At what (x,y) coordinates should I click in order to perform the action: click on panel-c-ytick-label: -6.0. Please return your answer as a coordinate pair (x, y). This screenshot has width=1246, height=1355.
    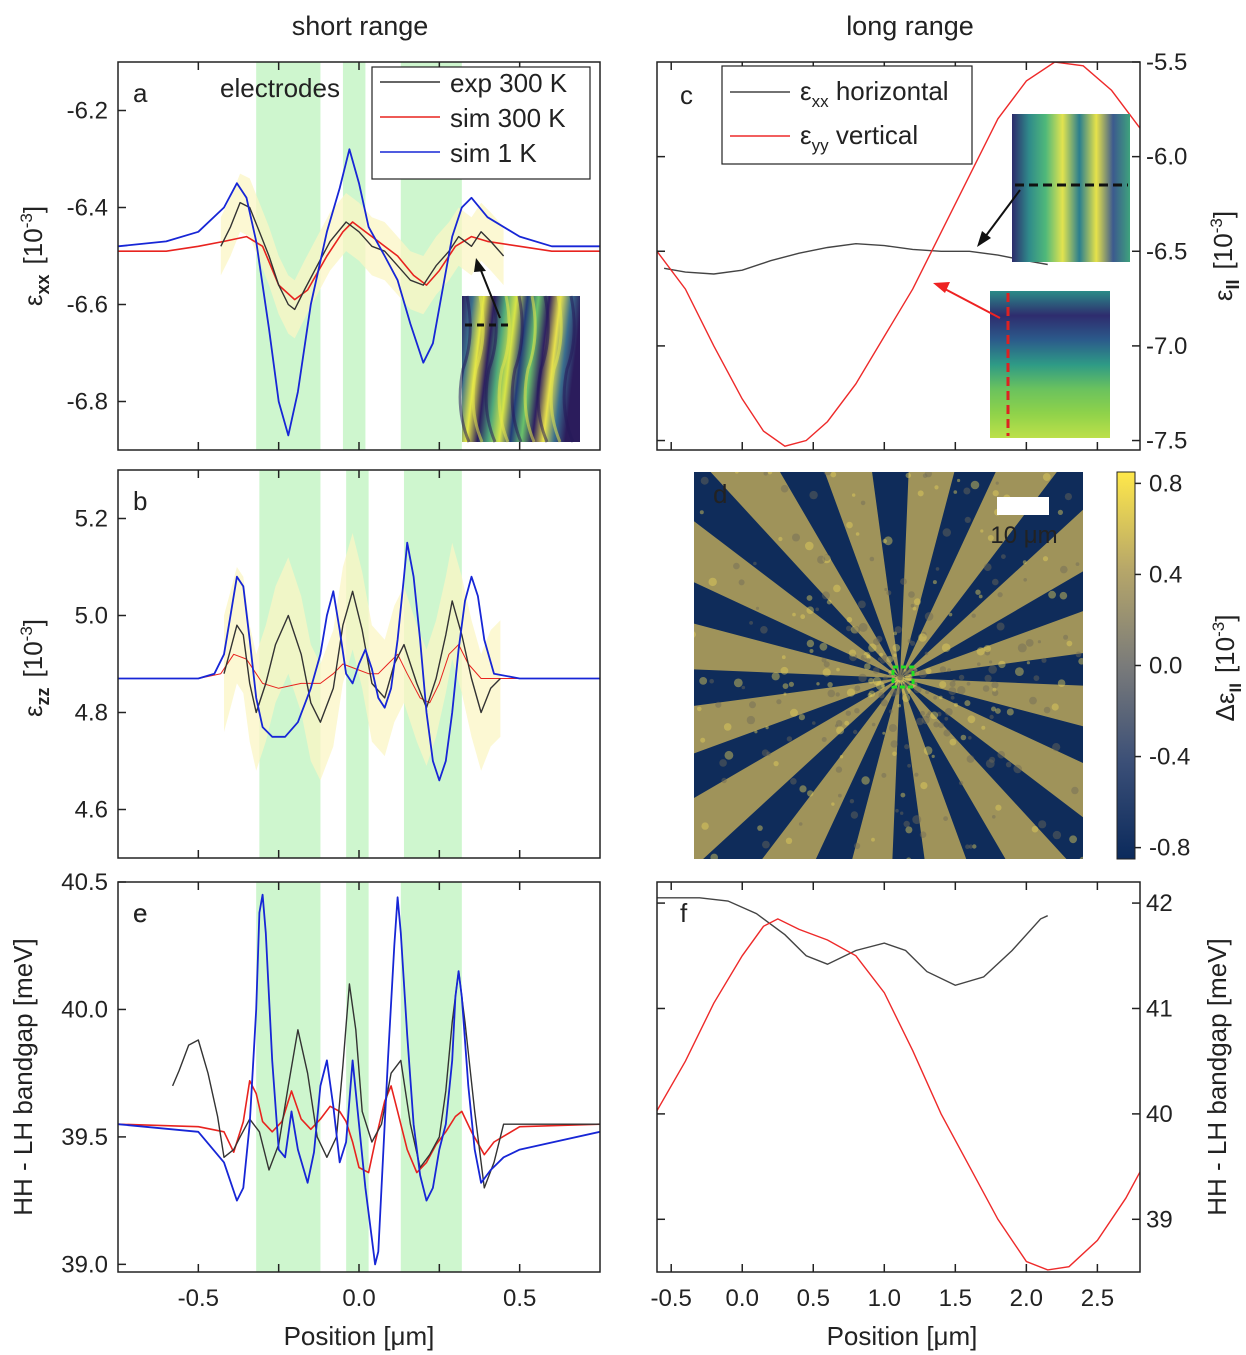
    Looking at the image, I should click on (1166, 157).